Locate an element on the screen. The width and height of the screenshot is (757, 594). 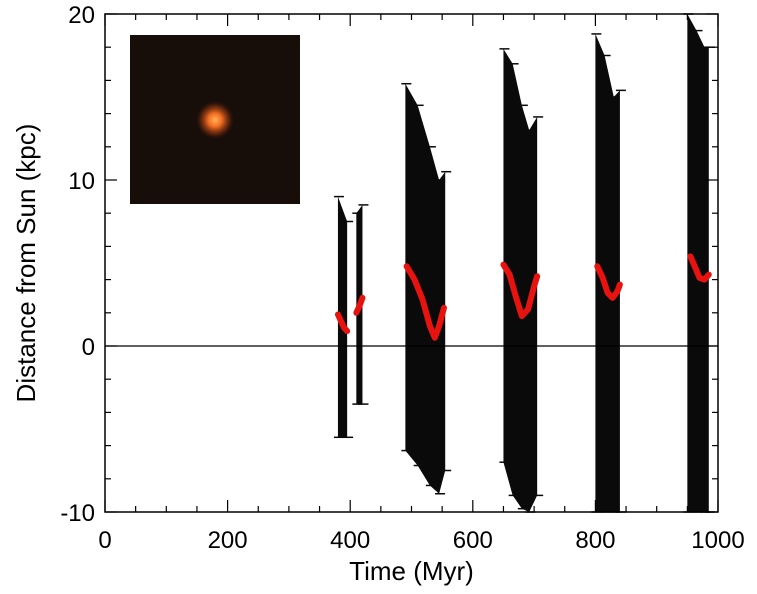
inset-star is located at coordinates (215, 120).